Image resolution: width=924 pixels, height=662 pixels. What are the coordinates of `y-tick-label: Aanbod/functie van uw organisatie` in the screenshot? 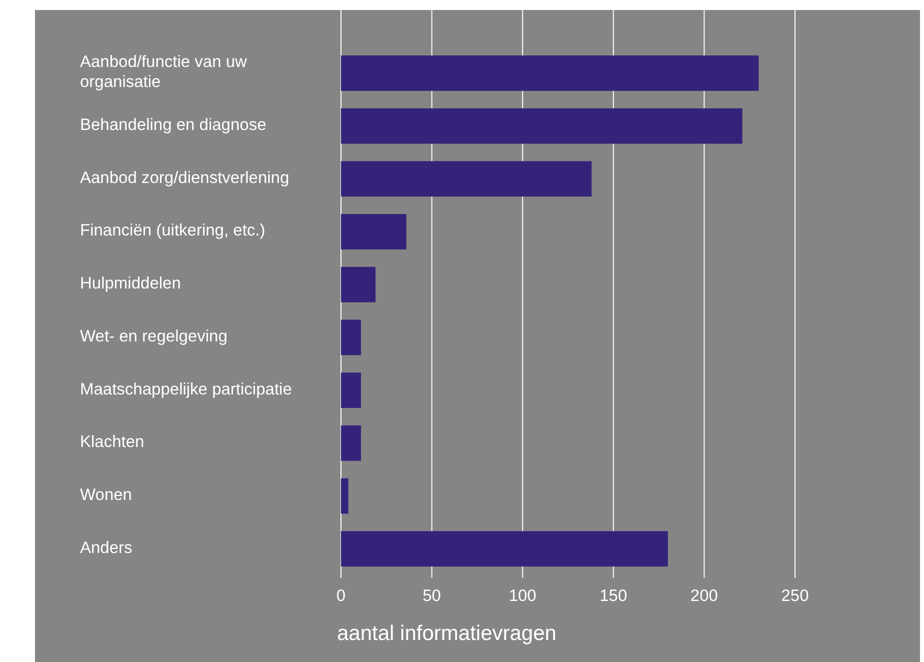 It's located at (164, 73).